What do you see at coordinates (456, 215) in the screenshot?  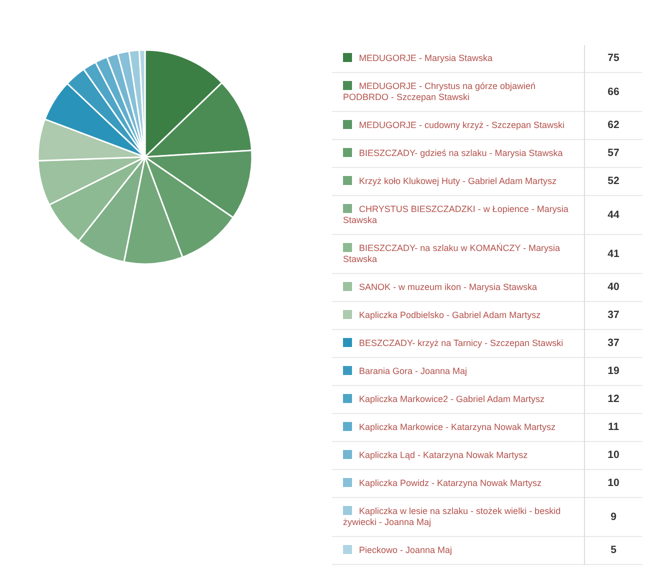 I see `legend-label: CHRYSTUS BIESZCZADZKI - w Łopience - Marysia Stawska` at bounding box center [456, 215].